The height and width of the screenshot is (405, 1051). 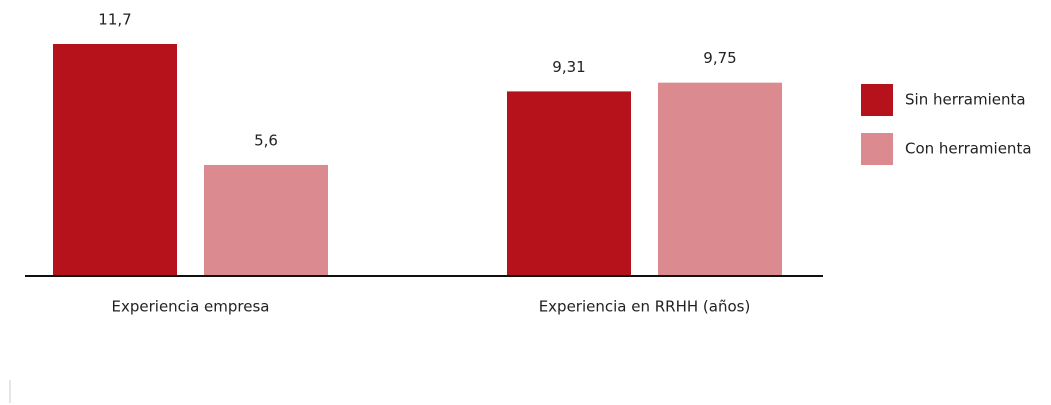 What do you see at coordinates (968, 149) in the screenshot?
I see `legend-label: Con herramienta` at bounding box center [968, 149].